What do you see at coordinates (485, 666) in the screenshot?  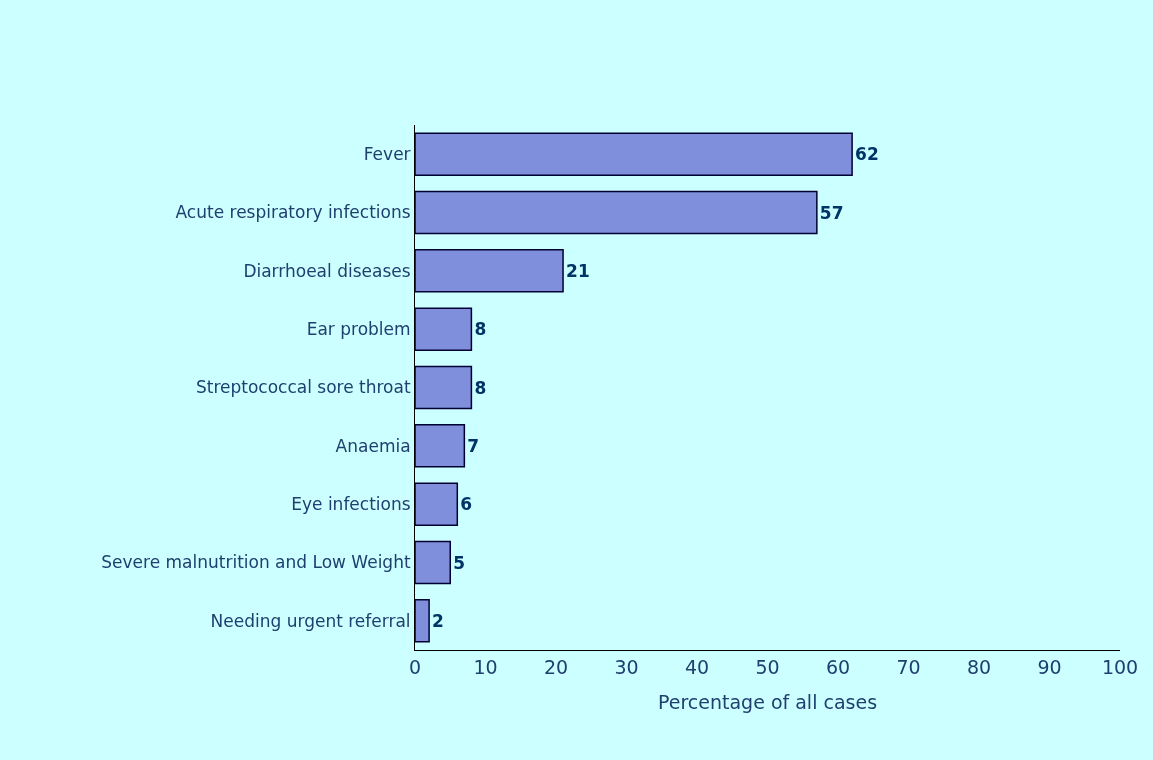 I see `x-tick-label: 10` at bounding box center [485, 666].